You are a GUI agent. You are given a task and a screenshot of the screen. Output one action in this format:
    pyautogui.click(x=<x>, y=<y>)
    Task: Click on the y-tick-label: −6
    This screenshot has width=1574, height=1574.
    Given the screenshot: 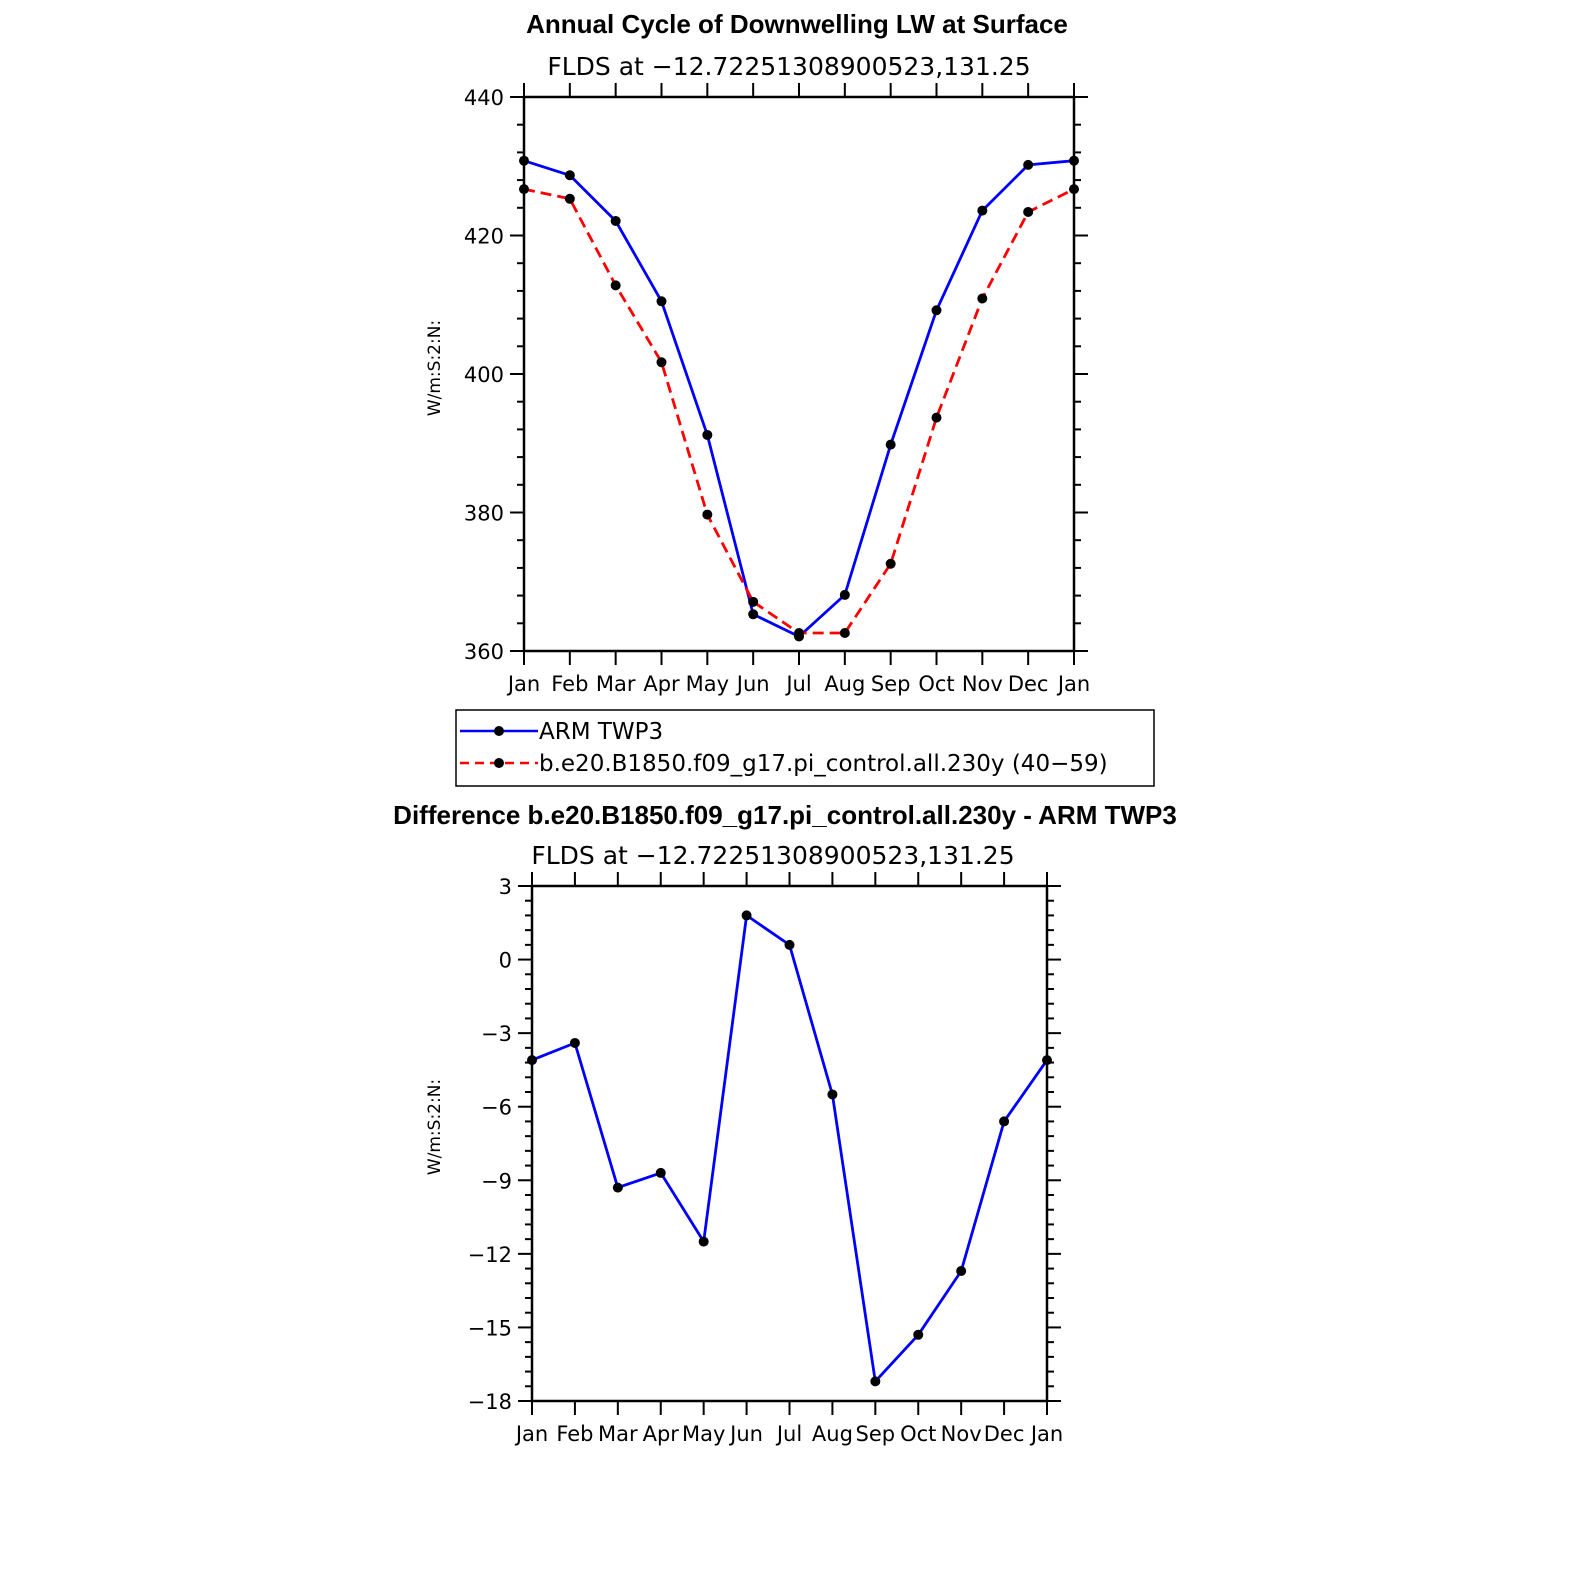 What is the action you would take?
    pyautogui.click(x=496, y=1108)
    